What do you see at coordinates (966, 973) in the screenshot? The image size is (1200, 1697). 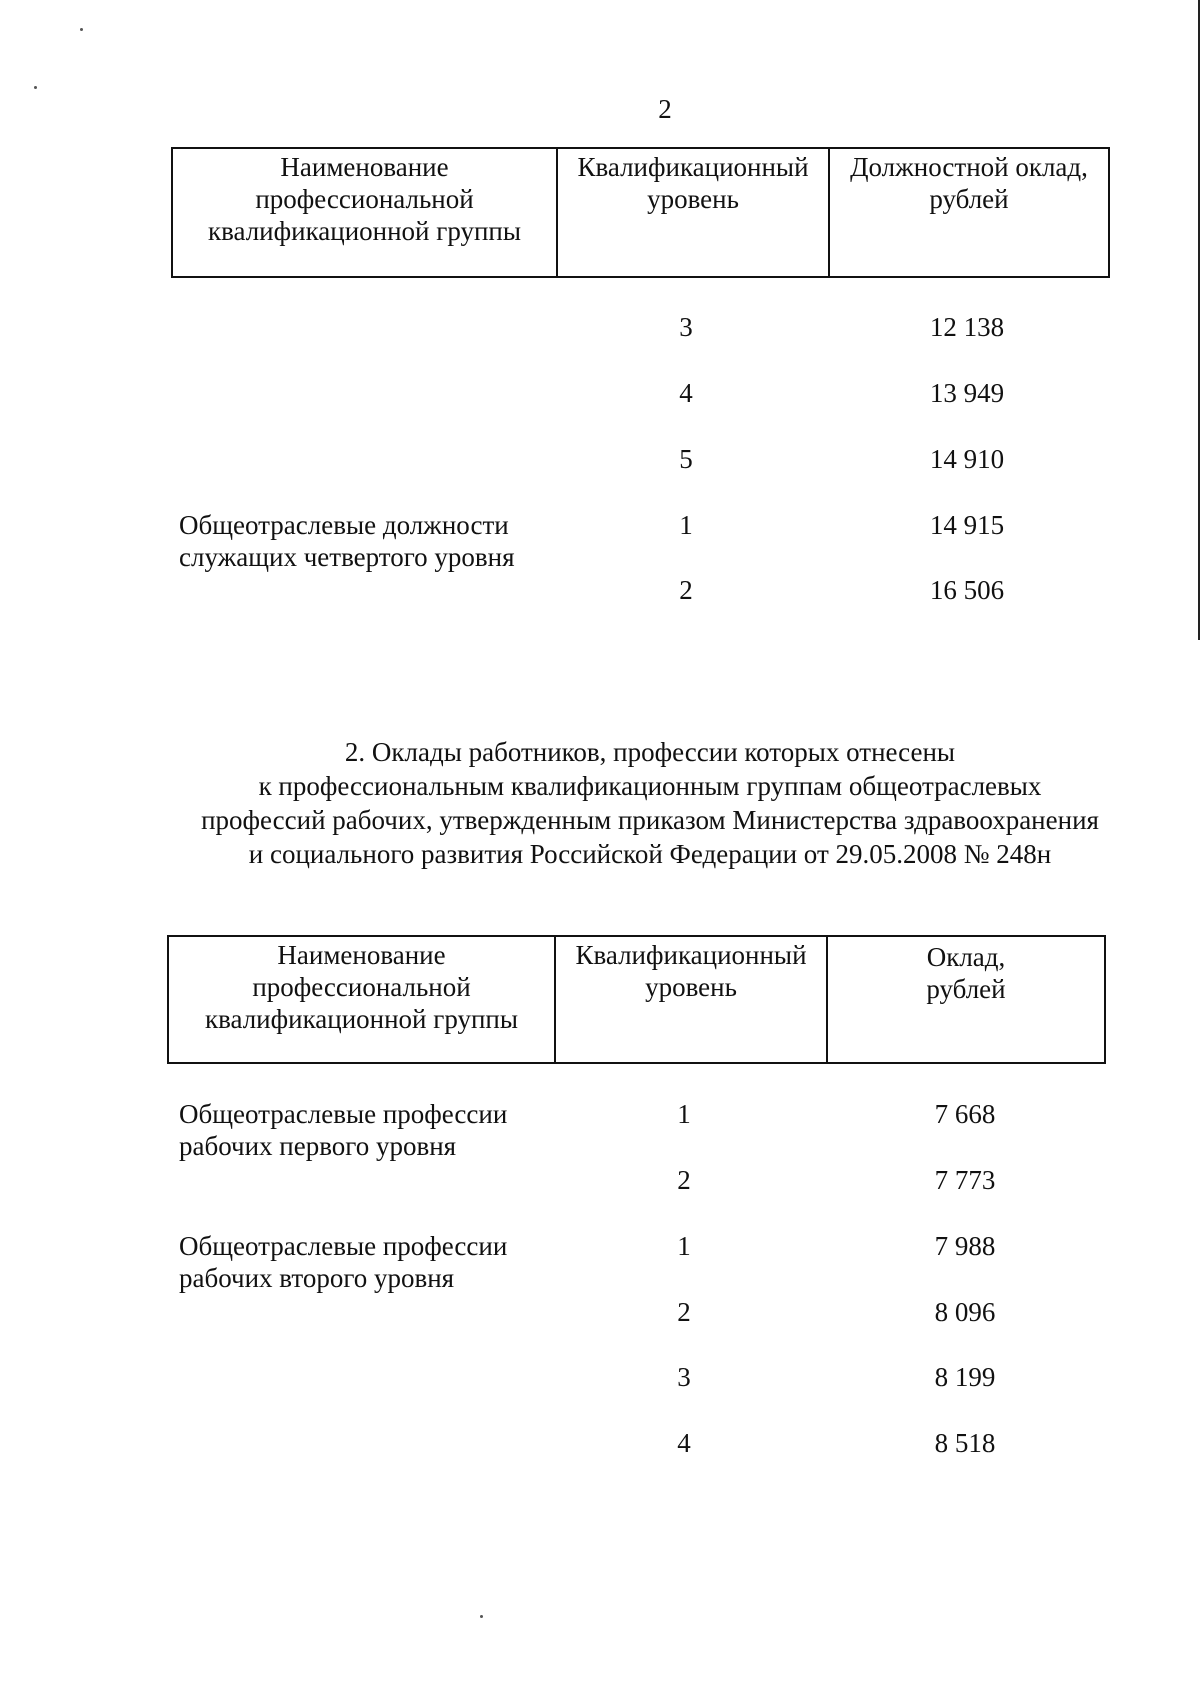 I see `table2-header-salary-text: Оклад, рублей` at bounding box center [966, 973].